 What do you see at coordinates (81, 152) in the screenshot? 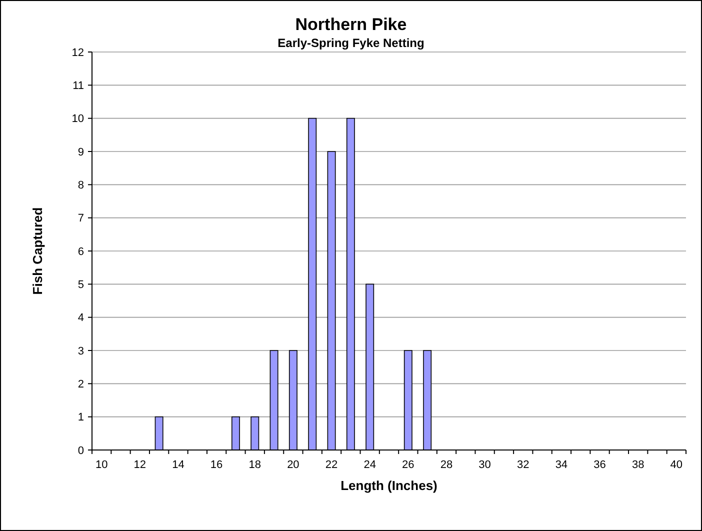
I see `y-tick-label: 9` at bounding box center [81, 152].